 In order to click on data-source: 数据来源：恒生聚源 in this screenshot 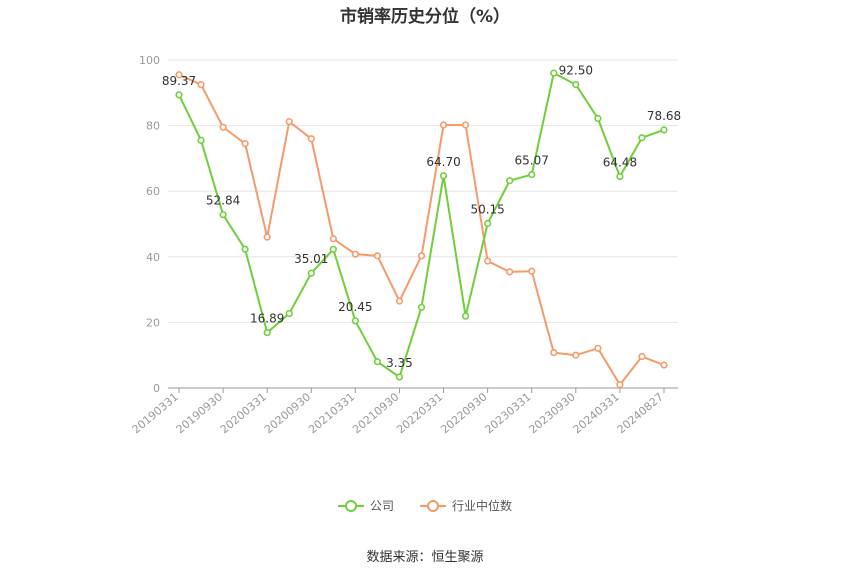, I will do `click(425, 557)`.